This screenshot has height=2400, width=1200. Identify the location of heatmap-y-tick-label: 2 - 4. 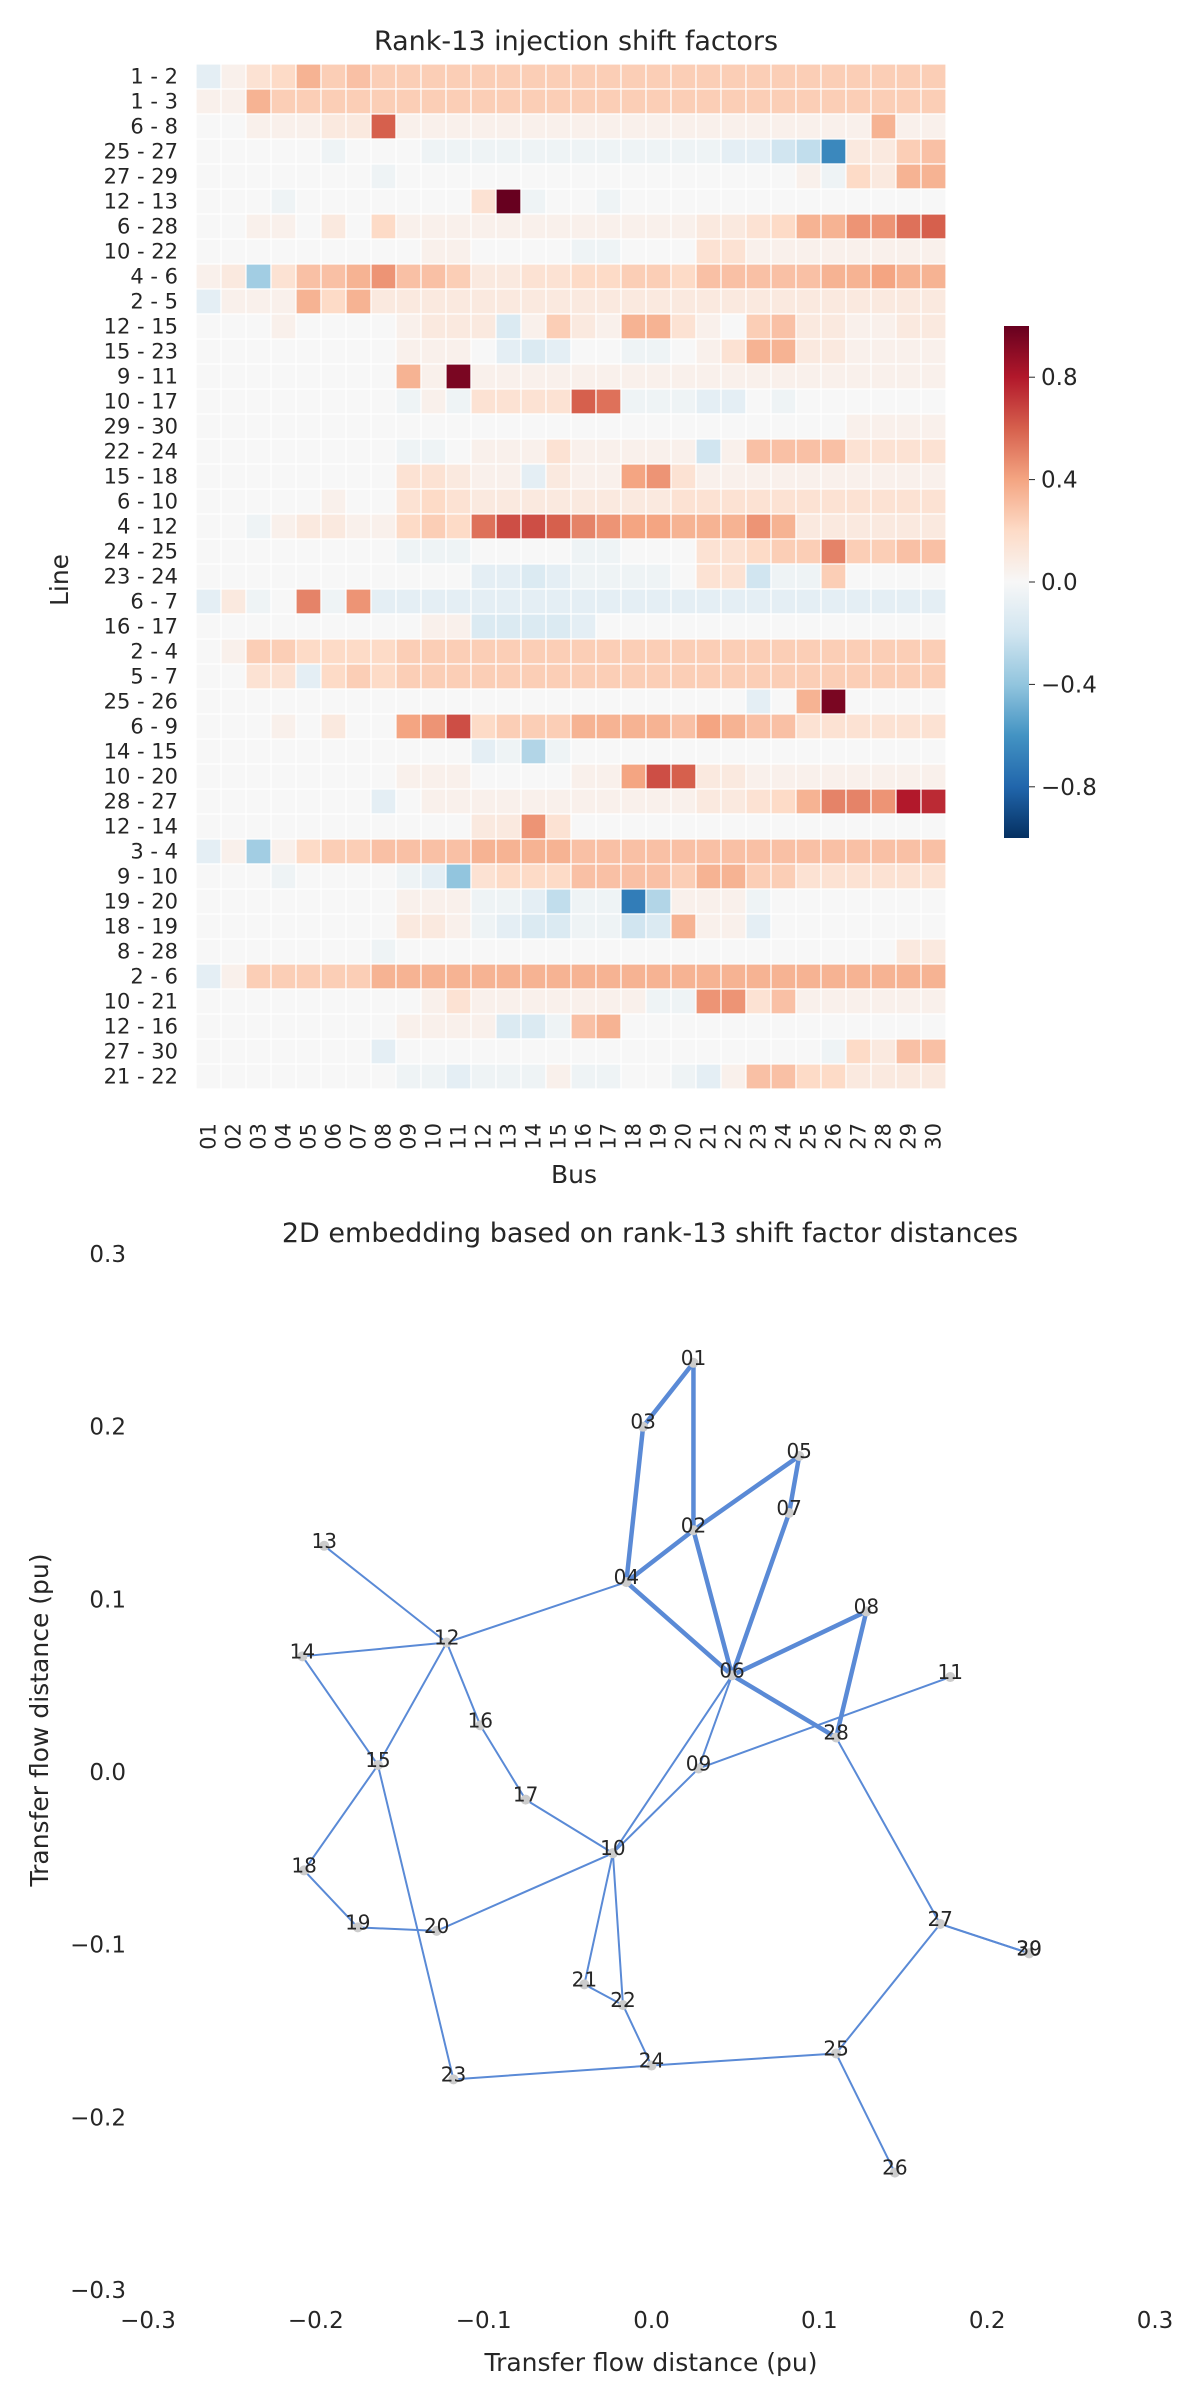
(154, 652).